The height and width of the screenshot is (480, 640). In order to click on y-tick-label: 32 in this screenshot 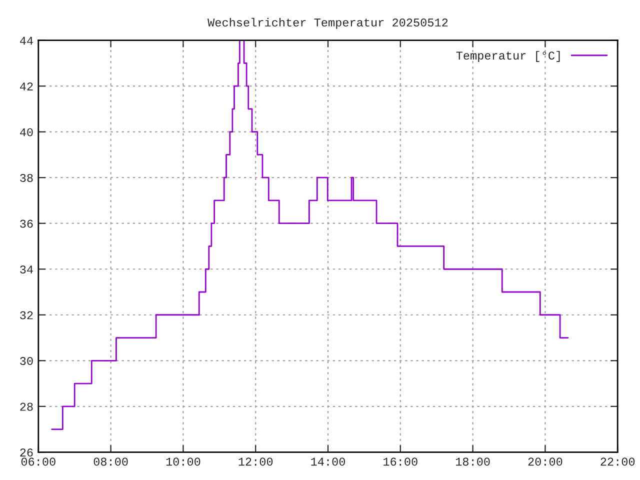, I will do `click(26, 315)`.